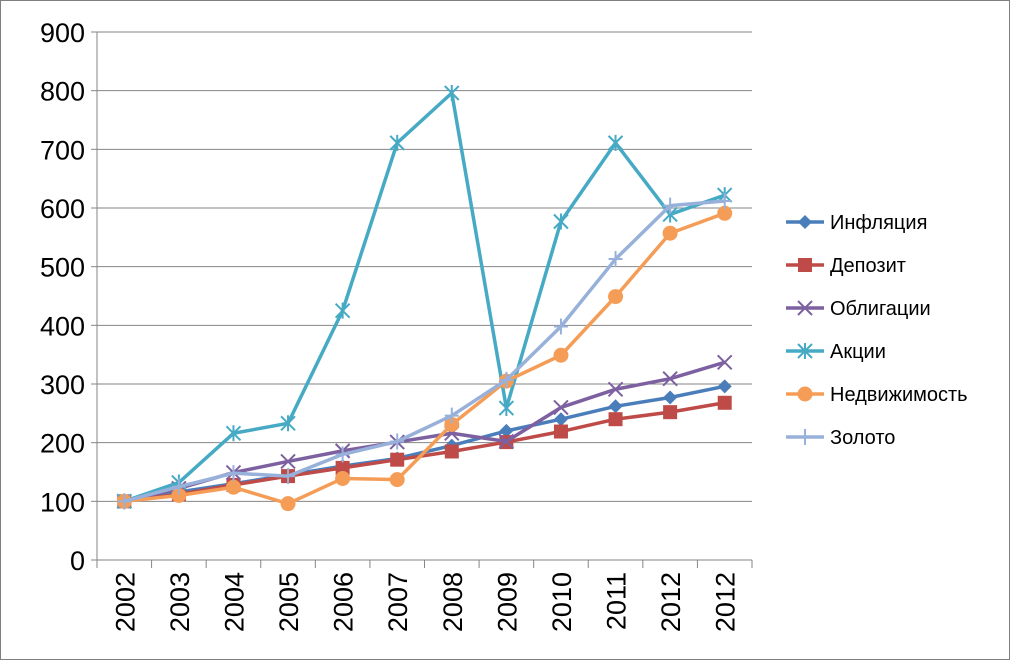  What do you see at coordinates (862, 438) in the screenshot?
I see `legend-label: Золото` at bounding box center [862, 438].